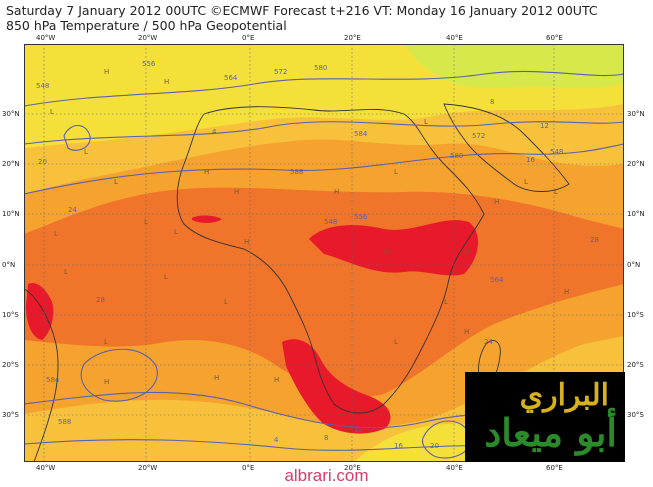 This screenshot has width=653, height=487. Describe the element at coordinates (11, 114) in the screenshot. I see `lat-tick-left: 30°N` at that location.